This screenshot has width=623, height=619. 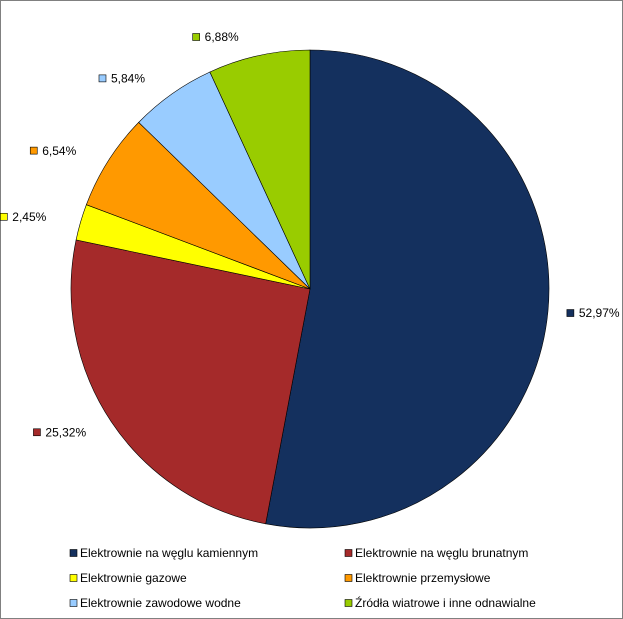 I want to click on legend-label: Elektrownie na węglu kamiennym, so click(x=169, y=553).